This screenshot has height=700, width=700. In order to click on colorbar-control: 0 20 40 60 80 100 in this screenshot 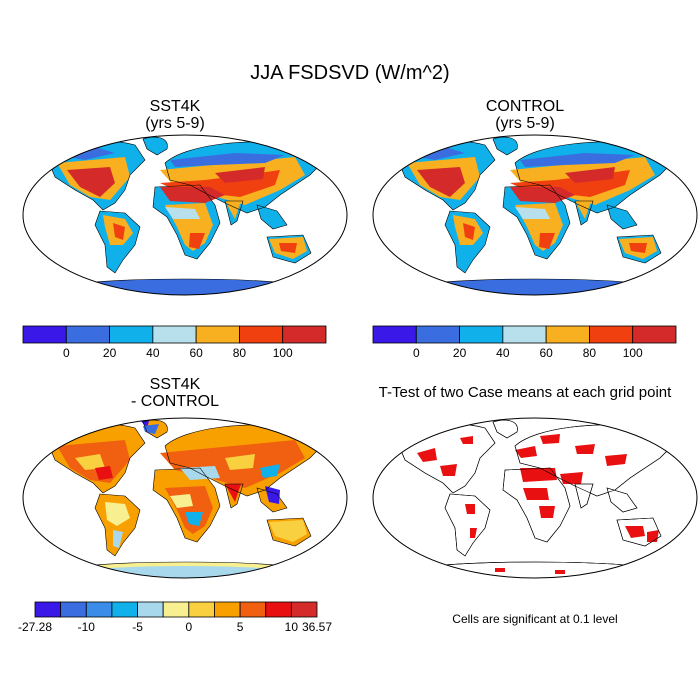, I will do `click(524, 342)`.